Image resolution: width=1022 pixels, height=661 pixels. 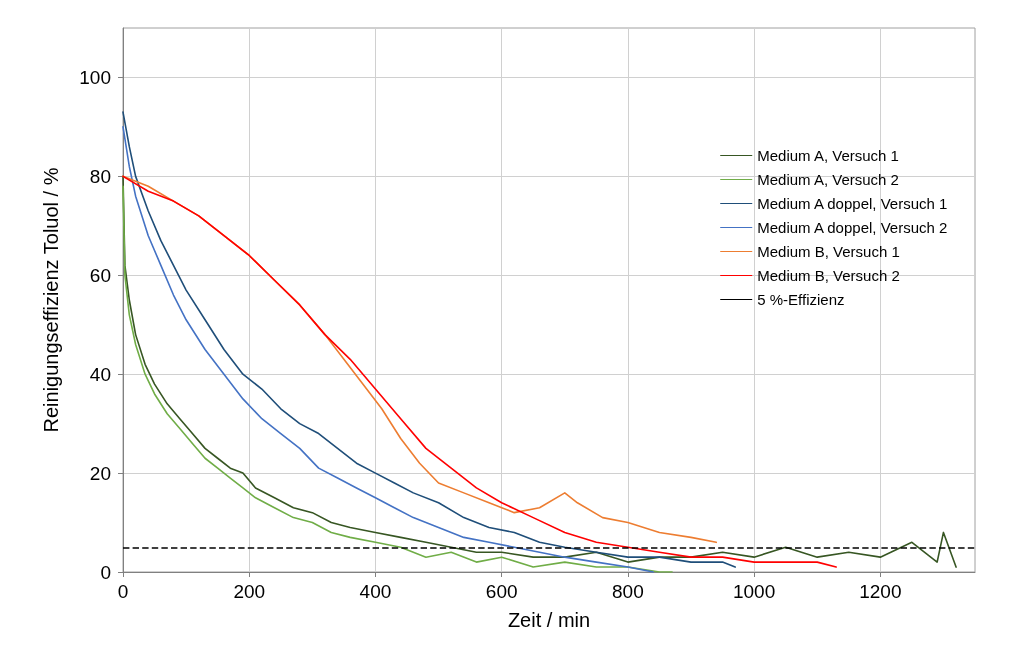 What do you see at coordinates (249, 591) in the screenshot?
I see `x-tick-label: 200` at bounding box center [249, 591].